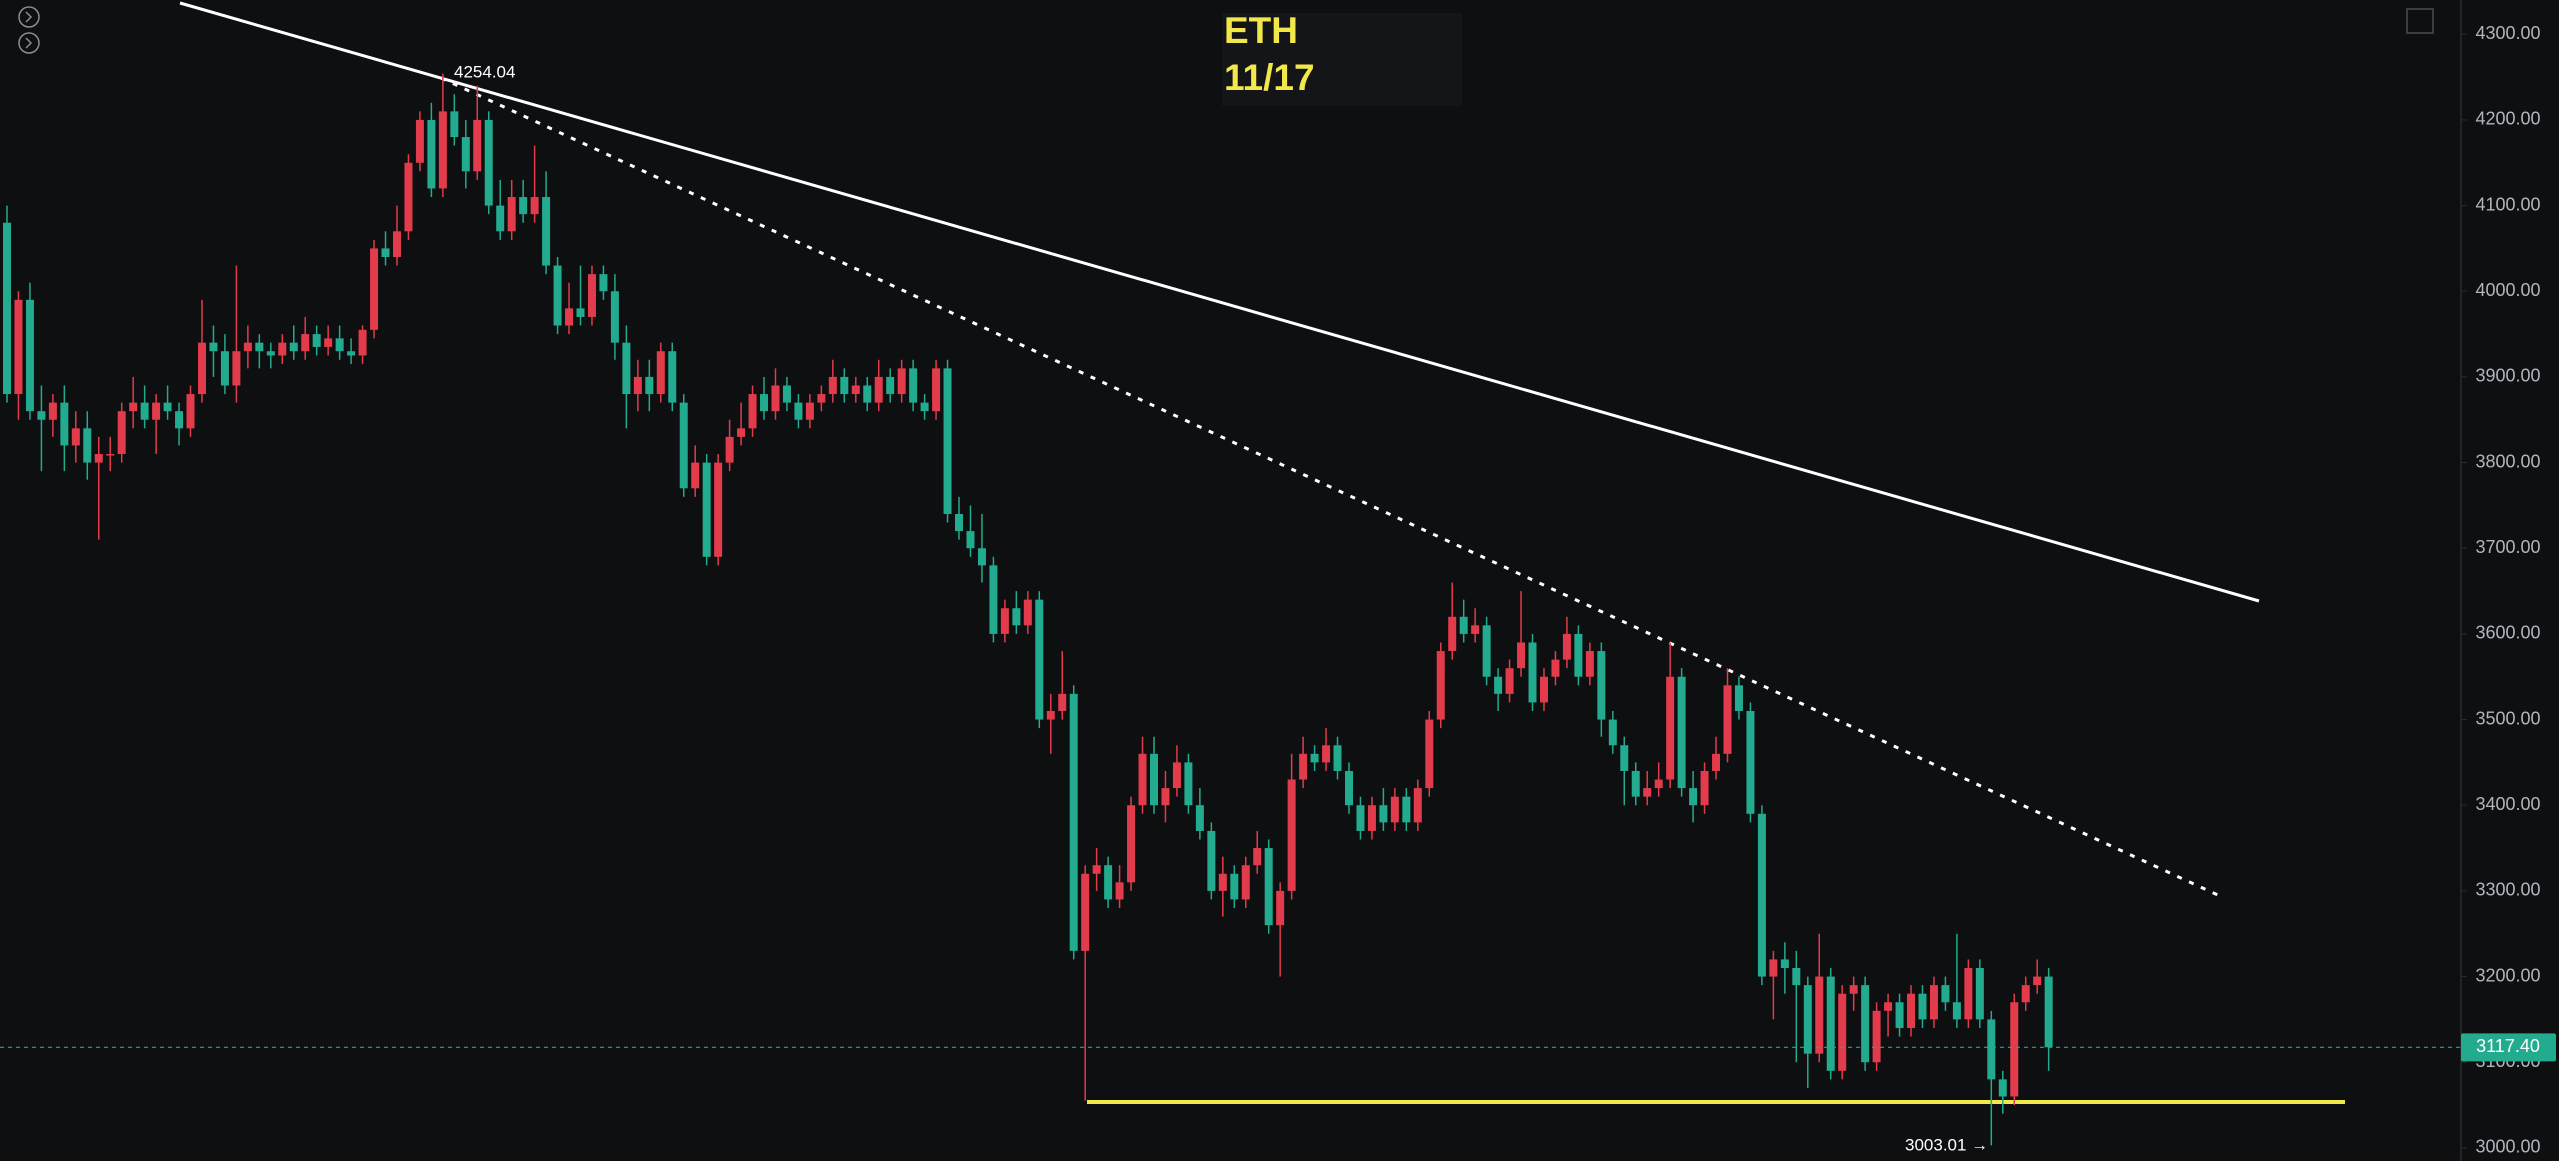 The height and width of the screenshot is (1161, 2559). I want to click on y-tick-label: 3700.00, so click(2507, 547).